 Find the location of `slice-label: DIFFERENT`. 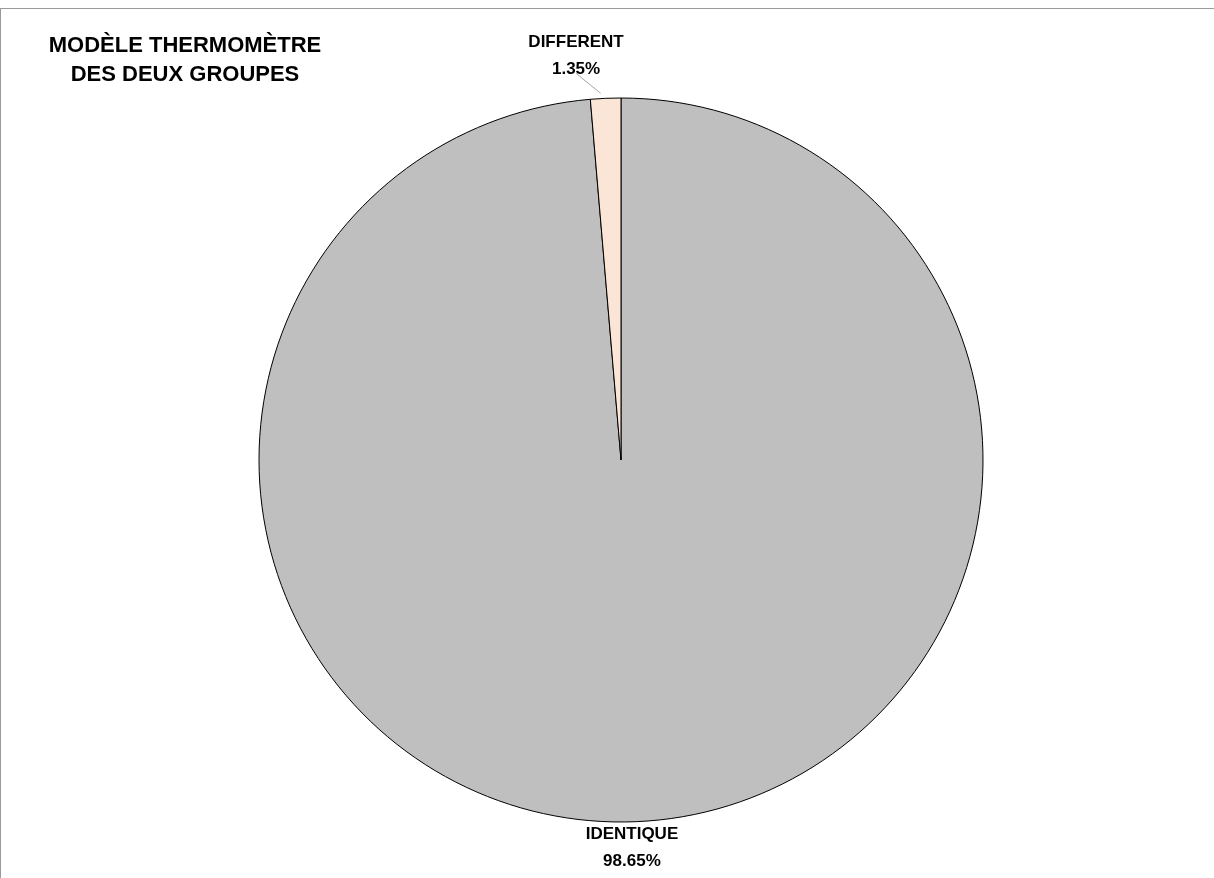

slice-label: DIFFERENT is located at coordinates (576, 42).